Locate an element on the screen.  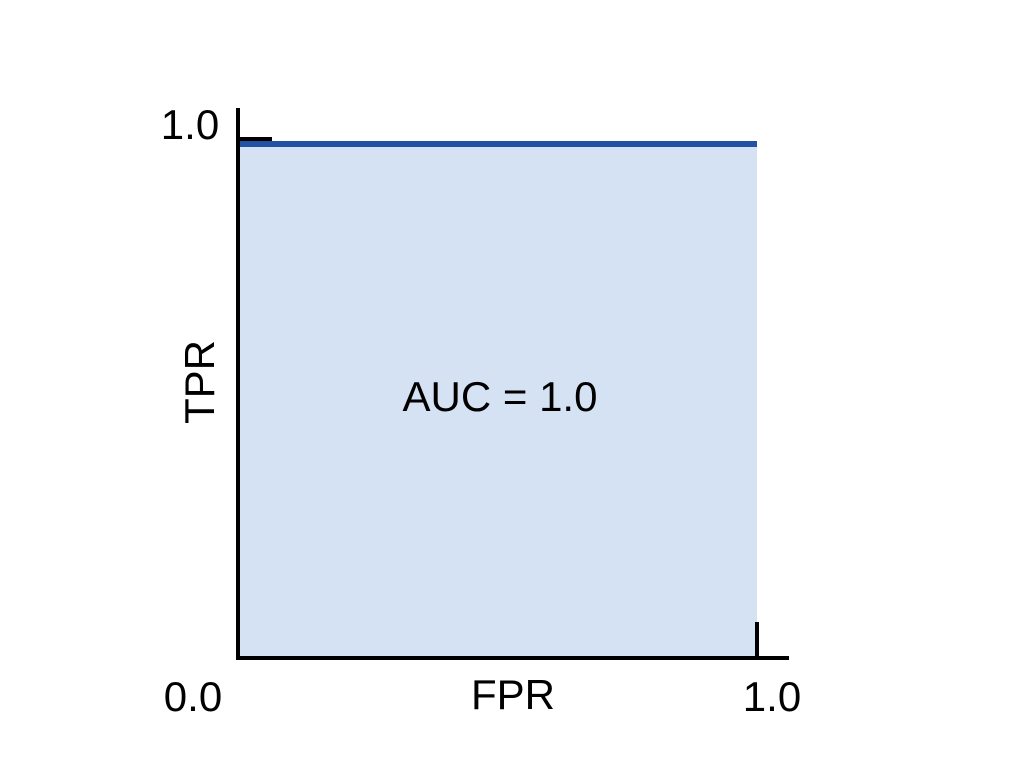
y-tick-label-max: 1.0 is located at coordinates (190, 124).